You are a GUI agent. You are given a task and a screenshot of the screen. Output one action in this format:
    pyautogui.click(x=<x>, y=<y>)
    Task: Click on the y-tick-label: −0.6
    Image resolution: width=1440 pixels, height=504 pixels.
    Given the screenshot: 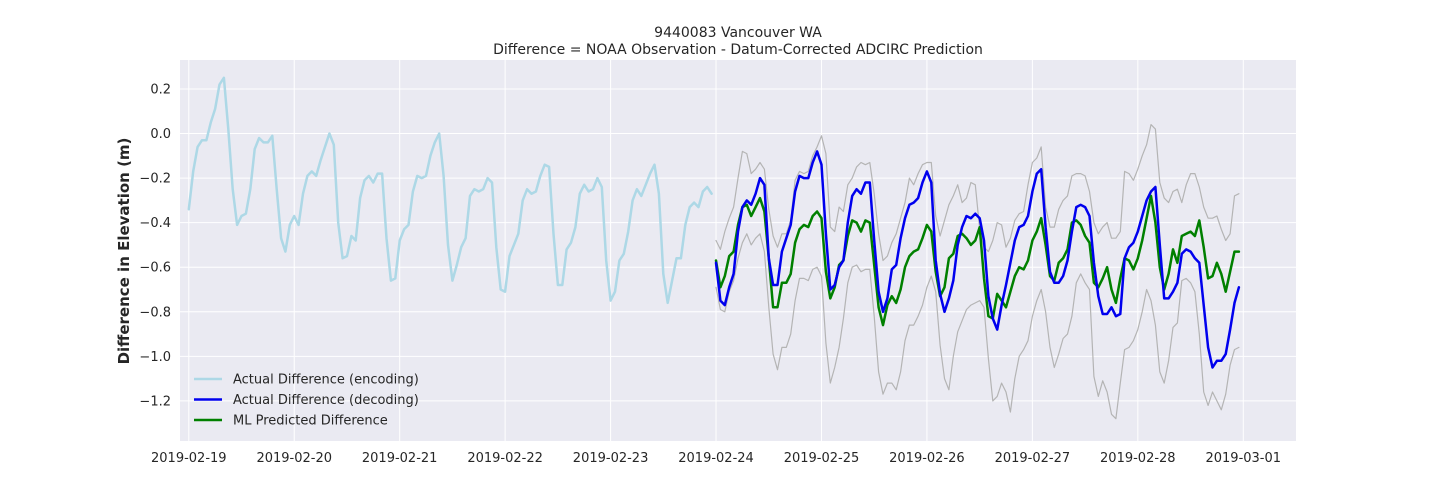 What is the action you would take?
    pyautogui.click(x=155, y=268)
    